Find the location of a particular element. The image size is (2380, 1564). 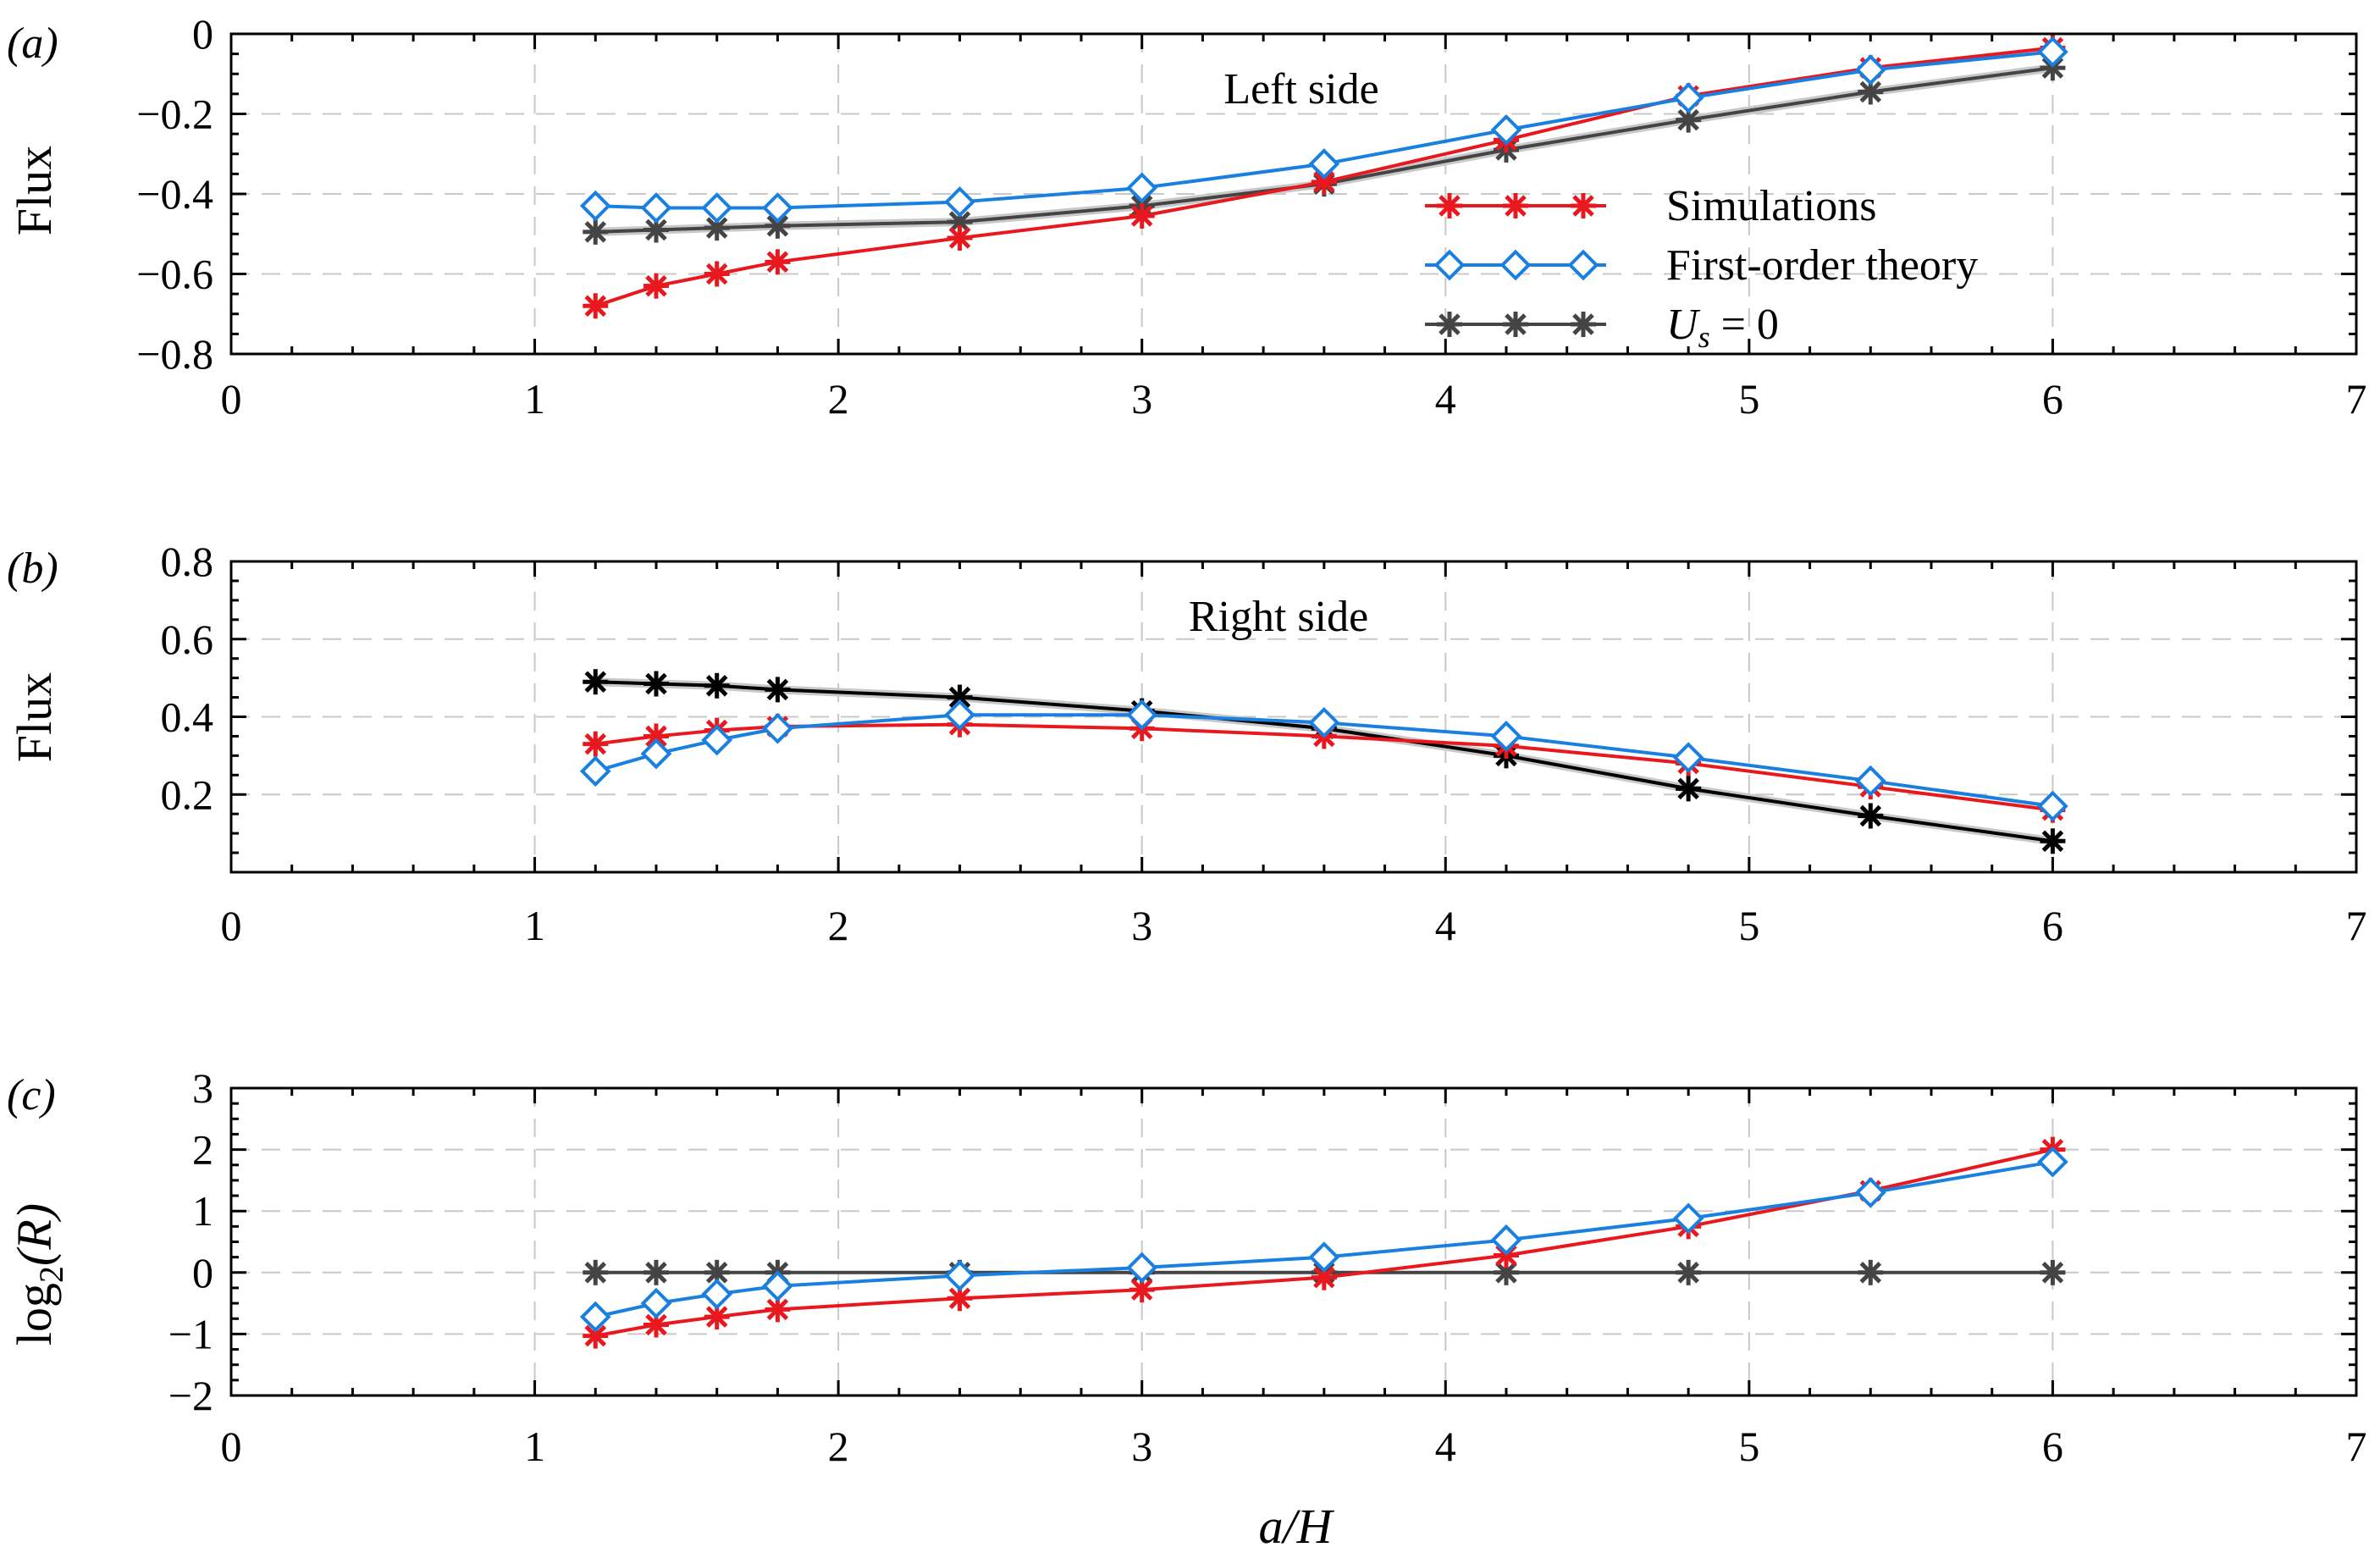

y-tick-label: 0.6 is located at coordinates (187, 639).